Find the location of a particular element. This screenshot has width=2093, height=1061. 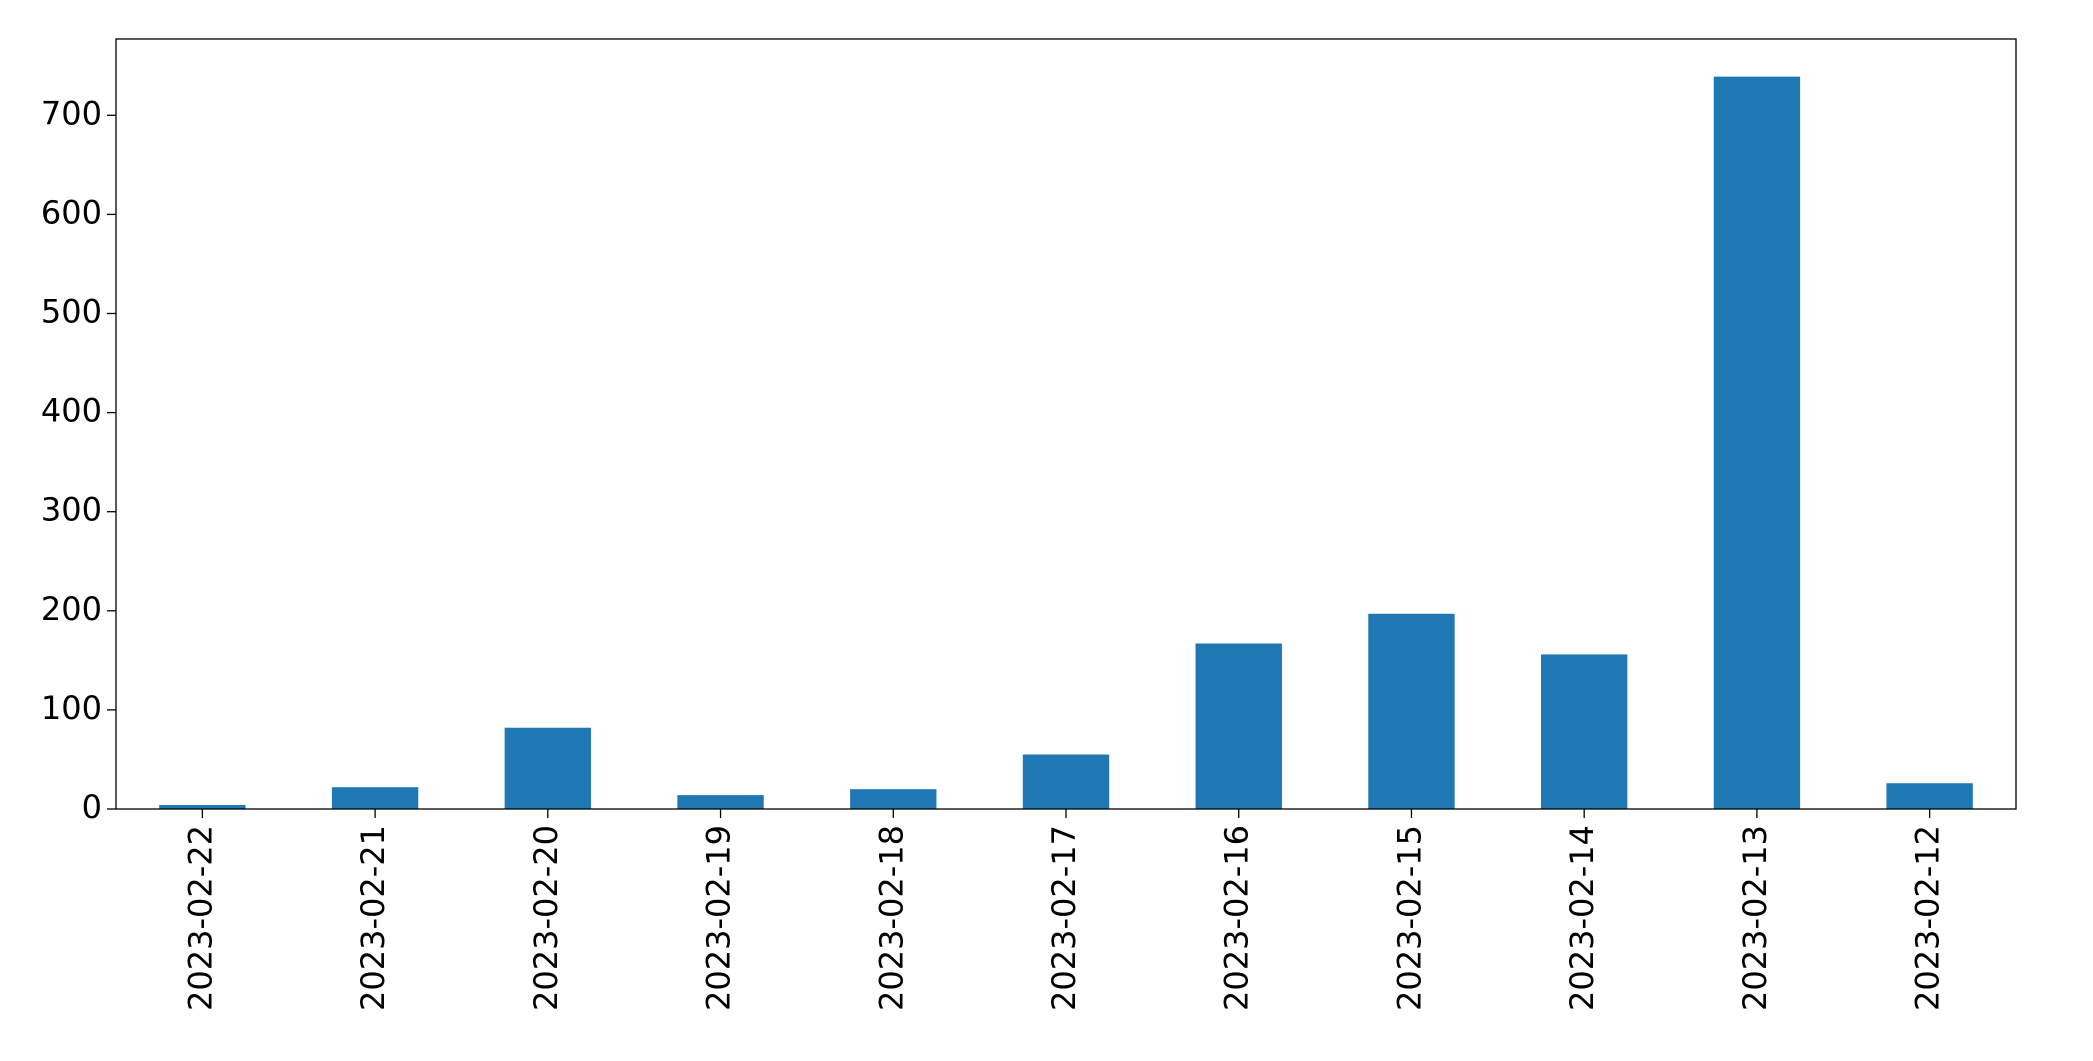

y-tick-label: 400 is located at coordinates (71, 411).